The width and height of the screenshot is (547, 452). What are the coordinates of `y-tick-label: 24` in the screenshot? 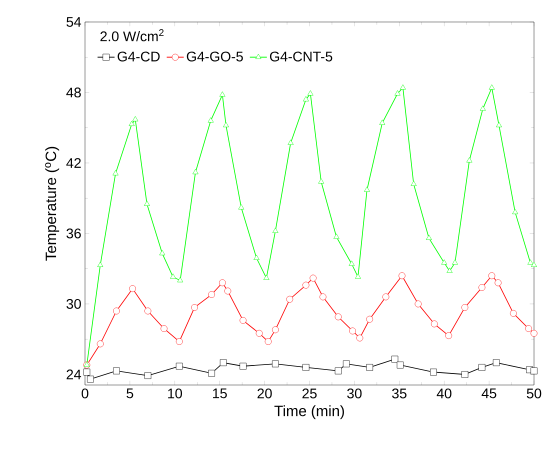 It's located at (74, 375).